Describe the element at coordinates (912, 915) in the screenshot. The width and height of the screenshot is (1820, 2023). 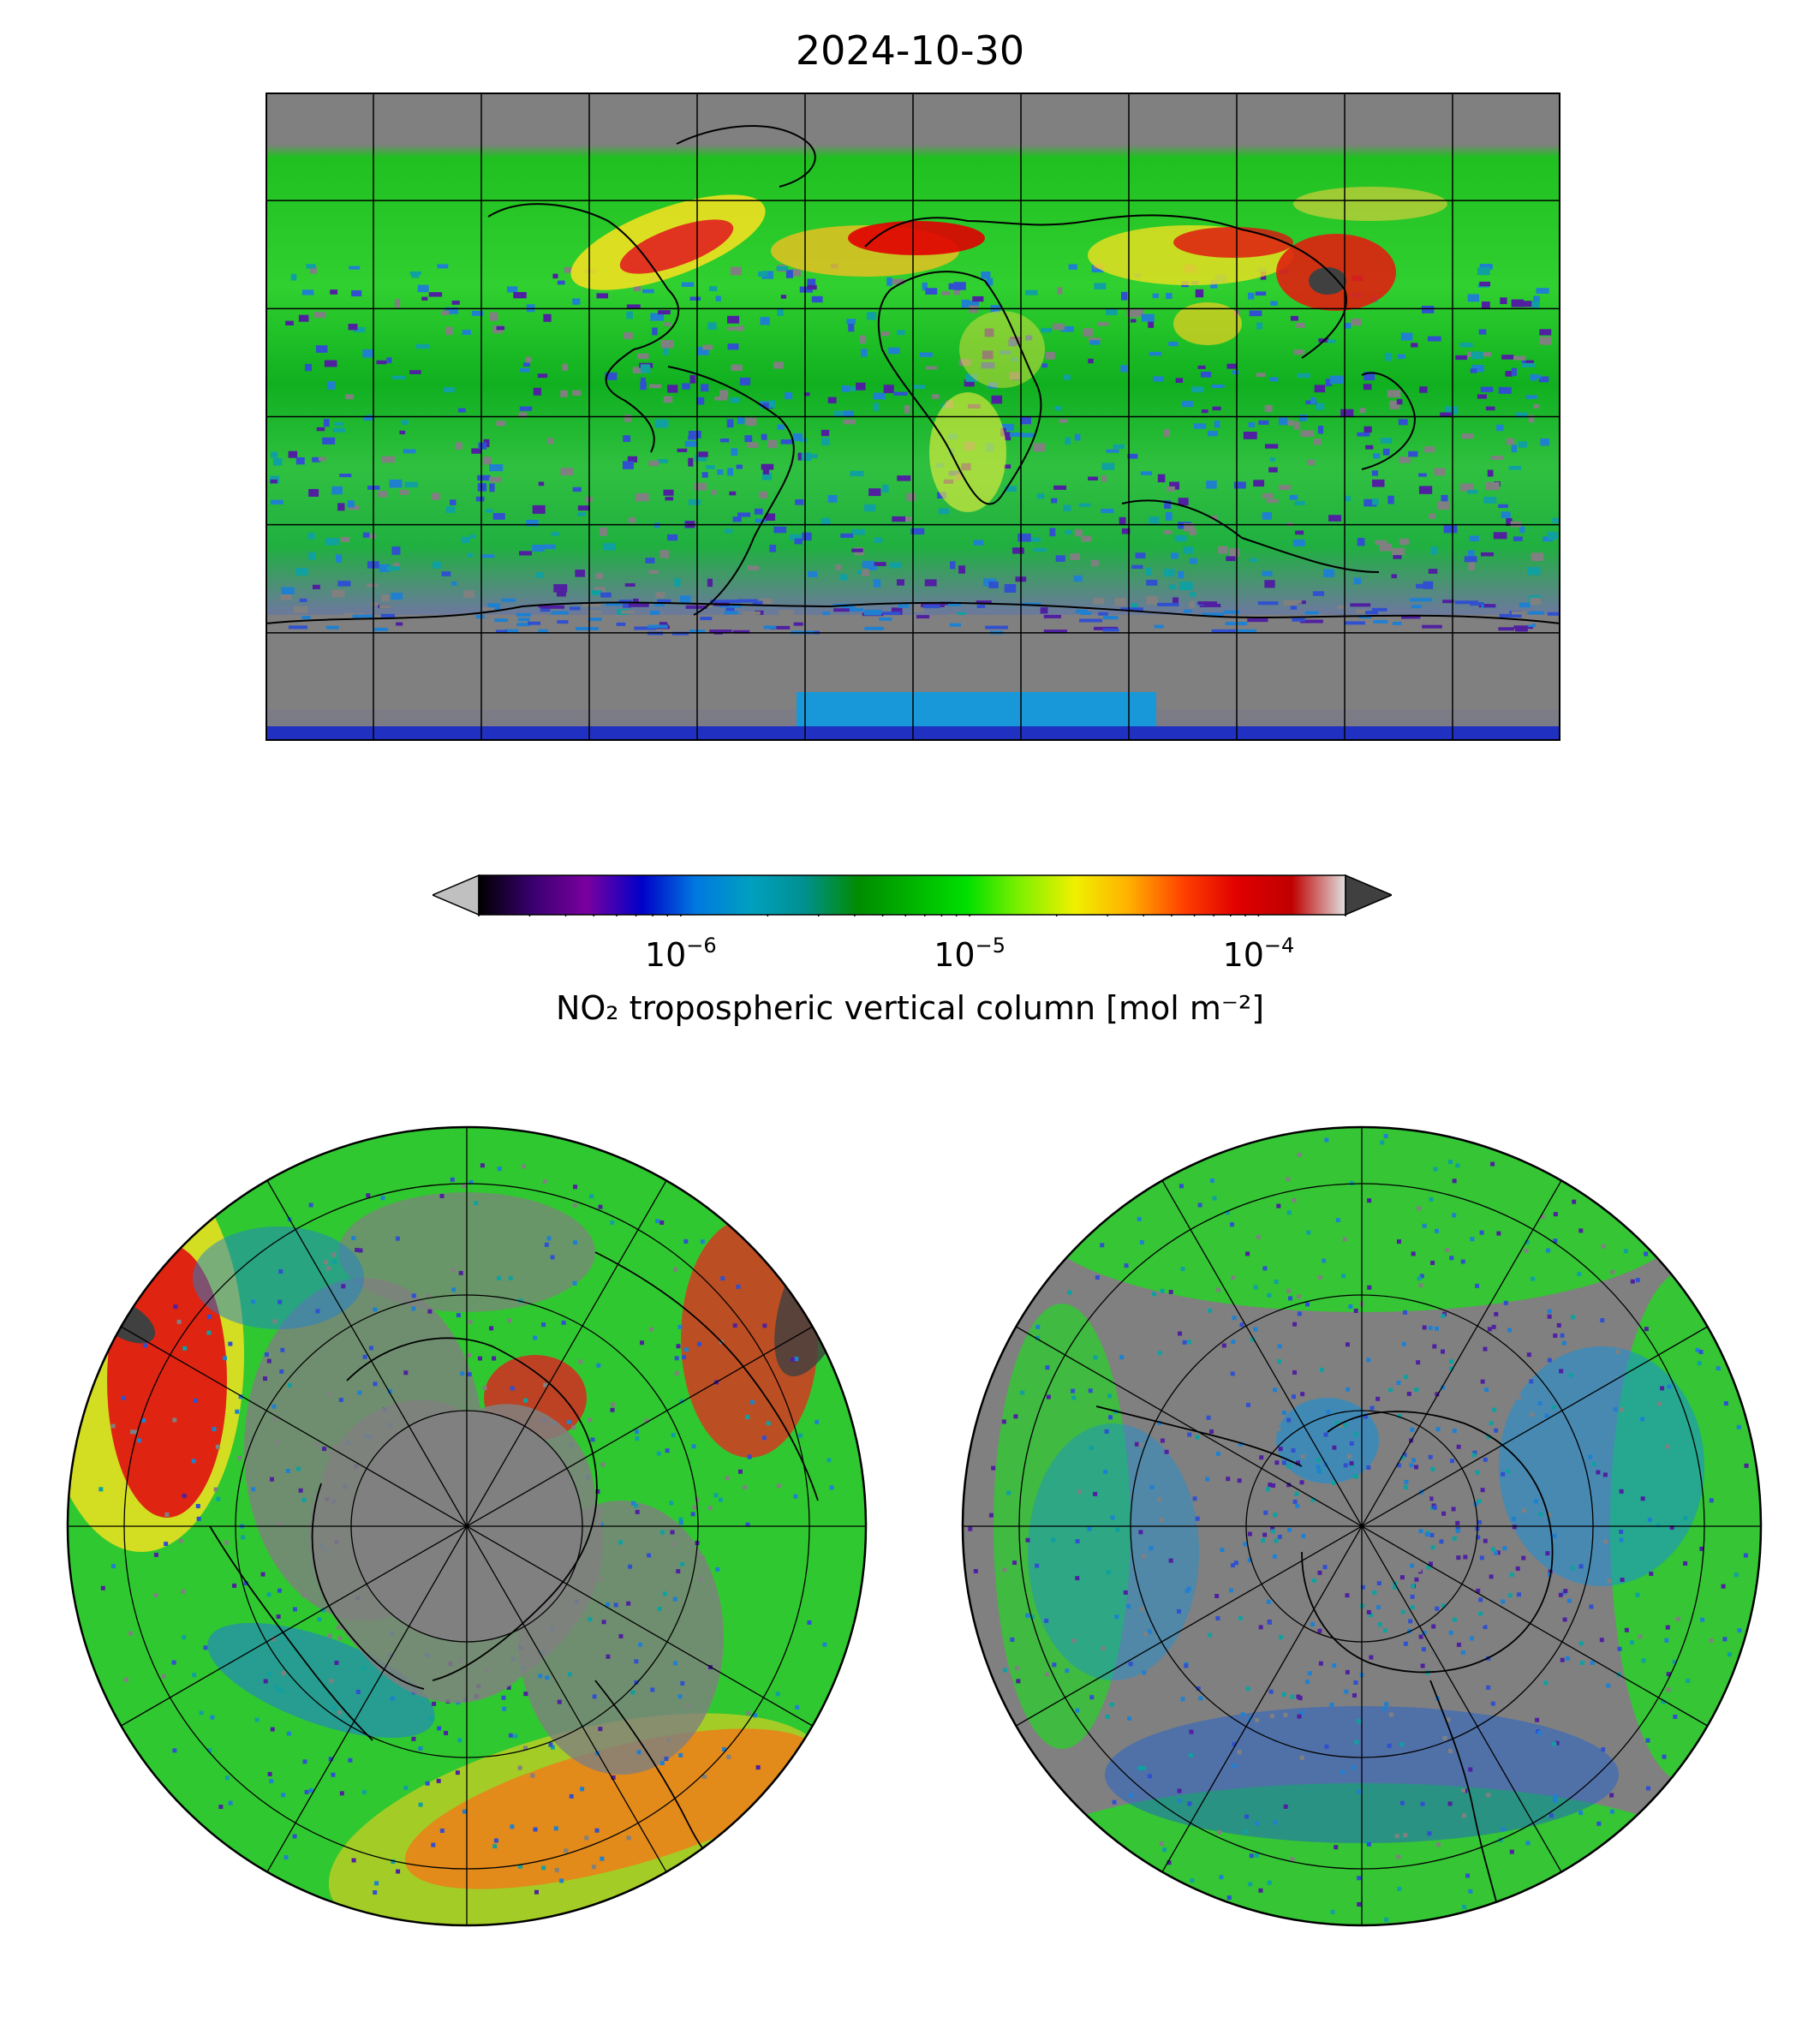
I see `colorbar-ticks` at that location.